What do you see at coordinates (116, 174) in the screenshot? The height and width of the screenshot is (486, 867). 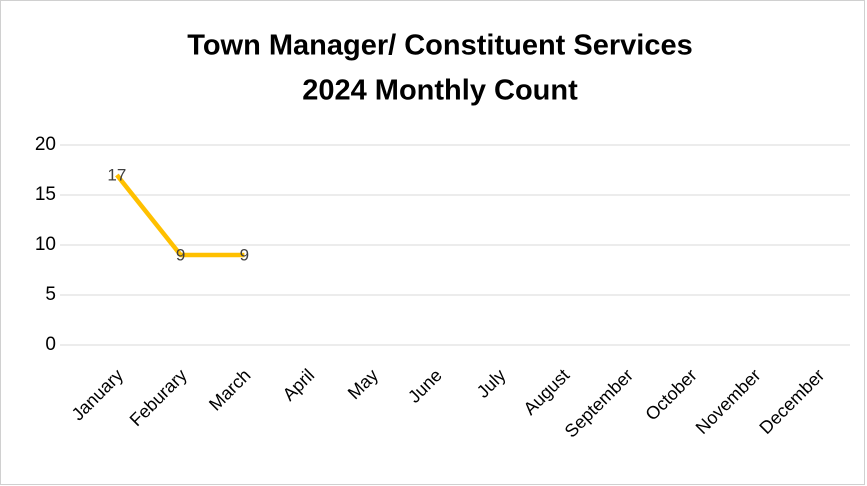 I see `data-label: 17` at bounding box center [116, 174].